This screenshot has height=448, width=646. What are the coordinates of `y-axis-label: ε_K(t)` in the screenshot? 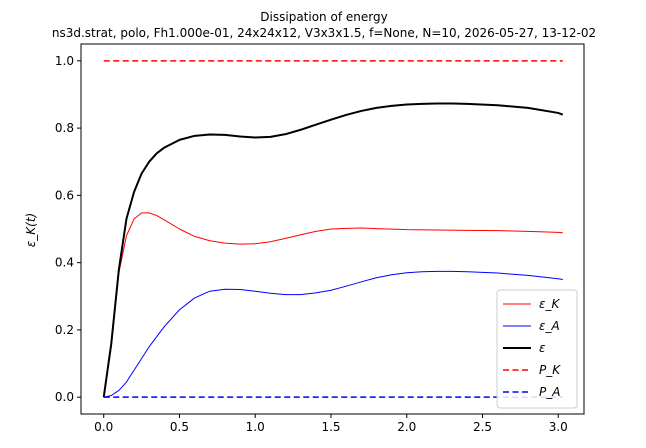 It's located at (31, 230).